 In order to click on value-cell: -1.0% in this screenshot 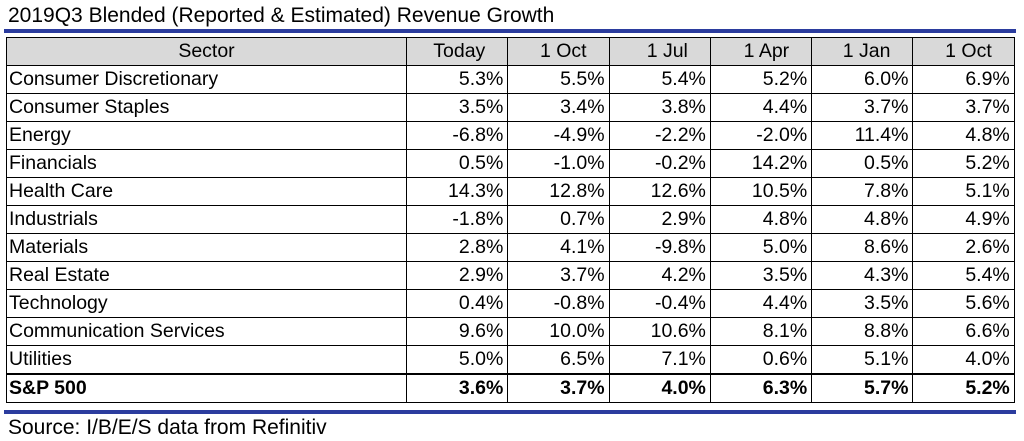, I will do `click(558, 163)`.